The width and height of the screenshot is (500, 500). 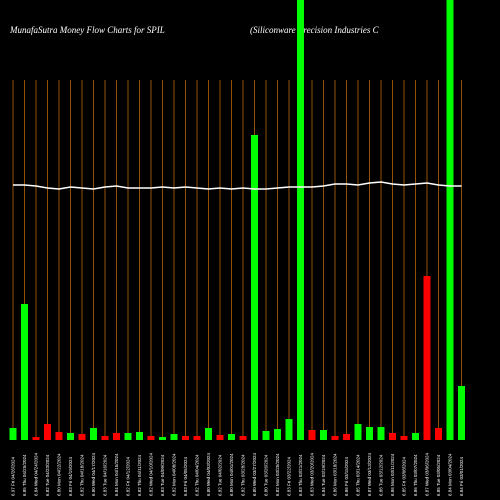 What do you see at coordinates (87, 30) in the screenshot?
I see `chart-title: MunafaSutra Money Flow Charts for SPIL` at bounding box center [87, 30].